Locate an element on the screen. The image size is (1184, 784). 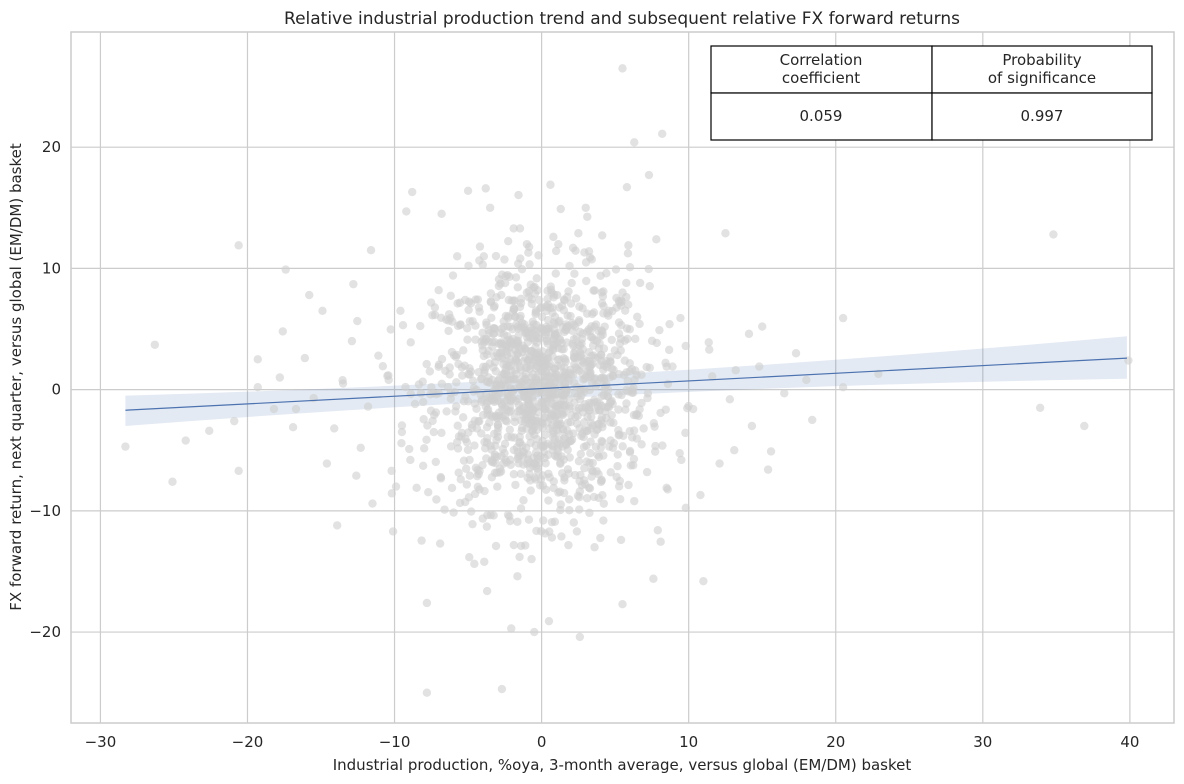
table-header-cell-probability is located at coordinates (1042, 69).